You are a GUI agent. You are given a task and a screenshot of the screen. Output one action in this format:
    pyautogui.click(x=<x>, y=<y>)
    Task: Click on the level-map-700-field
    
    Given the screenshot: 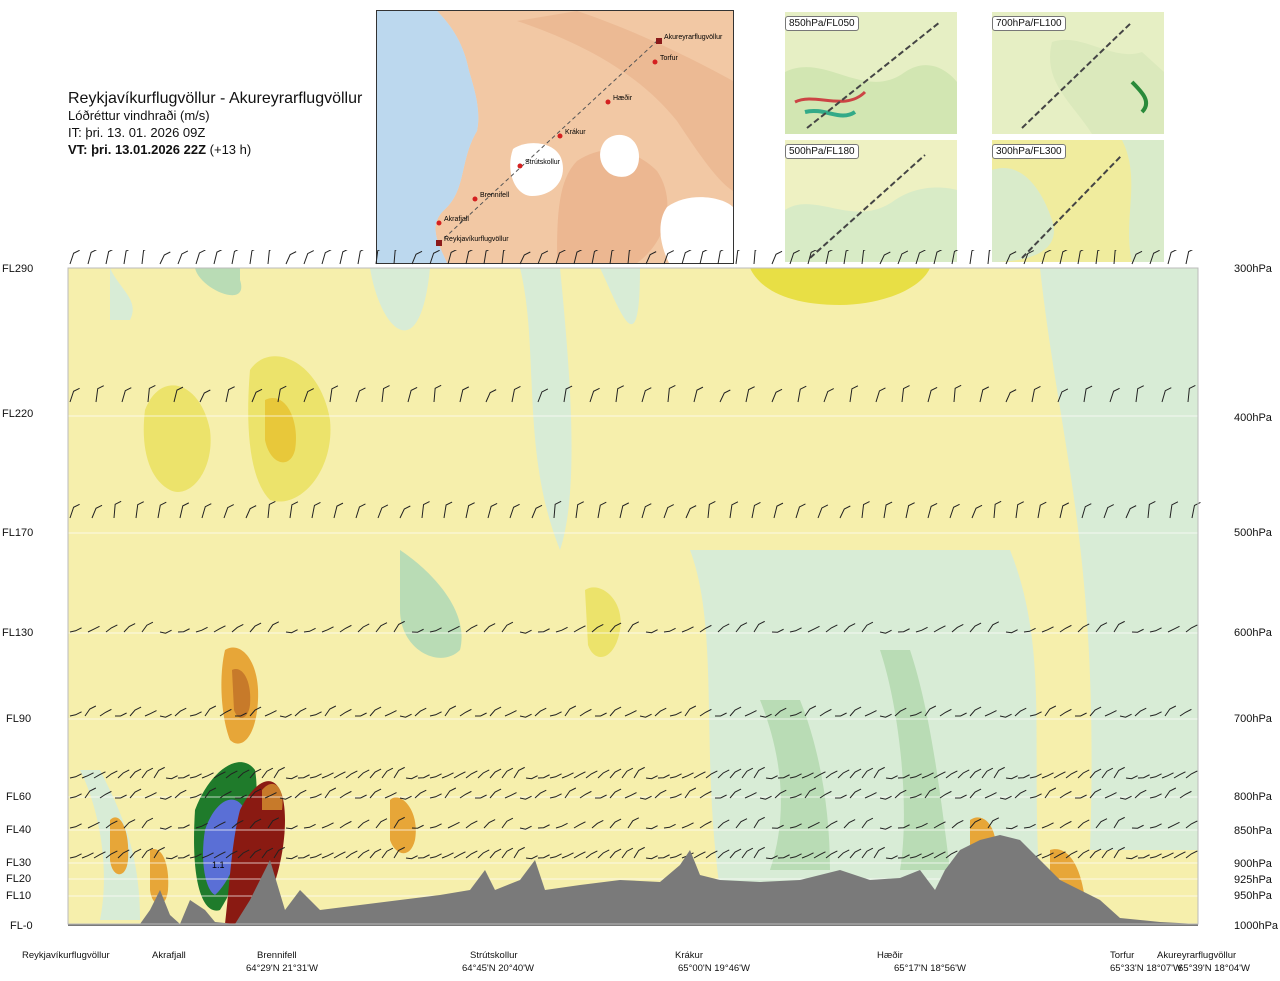 What is the action you would take?
    pyautogui.click(x=1078, y=73)
    